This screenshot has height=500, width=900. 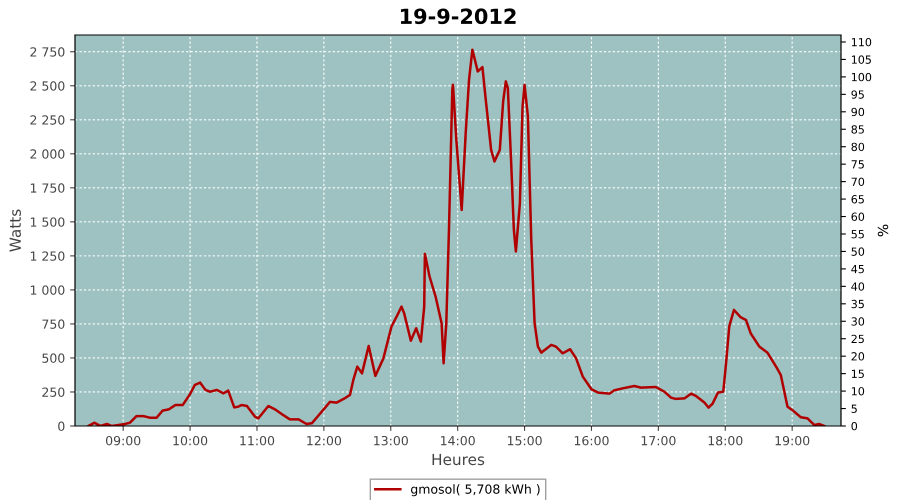 I want to click on x-tick-label: 10:00, so click(x=190, y=441).